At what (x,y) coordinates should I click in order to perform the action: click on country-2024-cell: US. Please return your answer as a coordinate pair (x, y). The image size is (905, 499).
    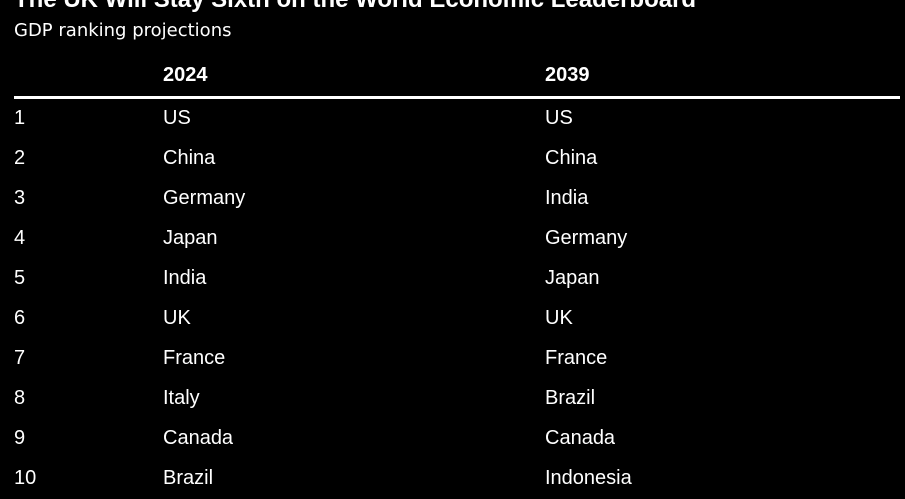
    Looking at the image, I should click on (177, 118).